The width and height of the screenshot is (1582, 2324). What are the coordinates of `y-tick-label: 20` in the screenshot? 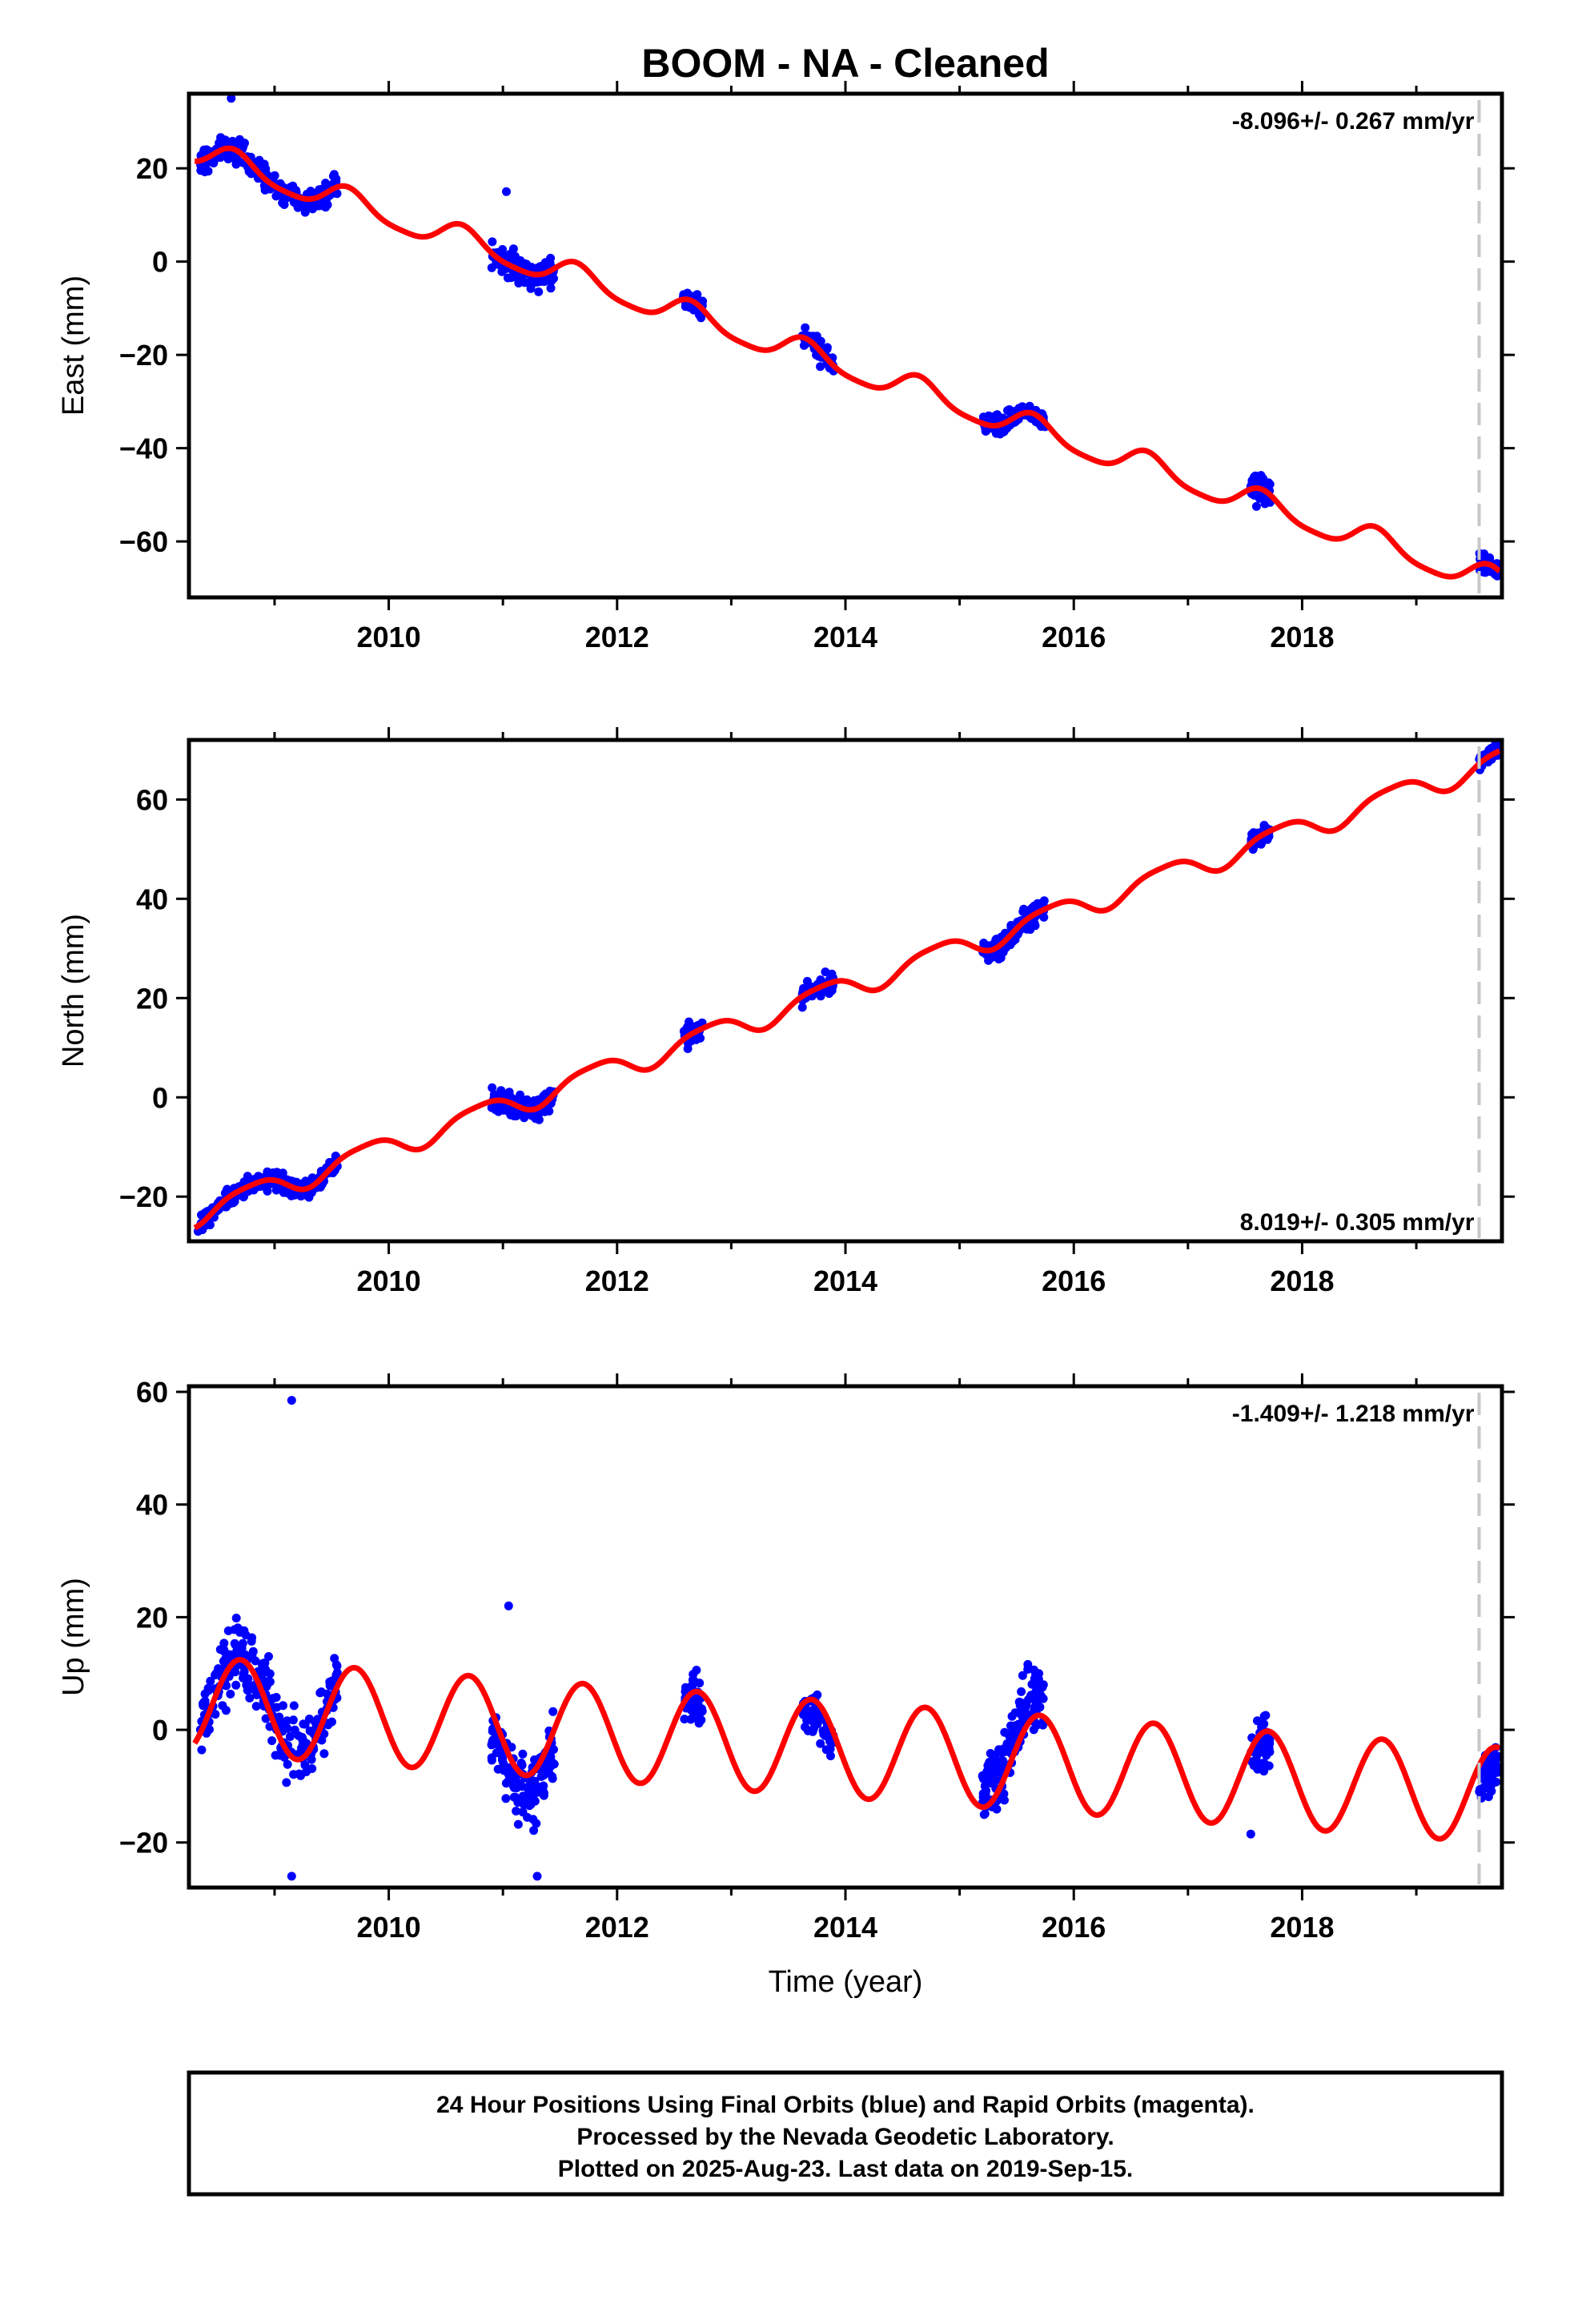 It's located at (152, 1618).